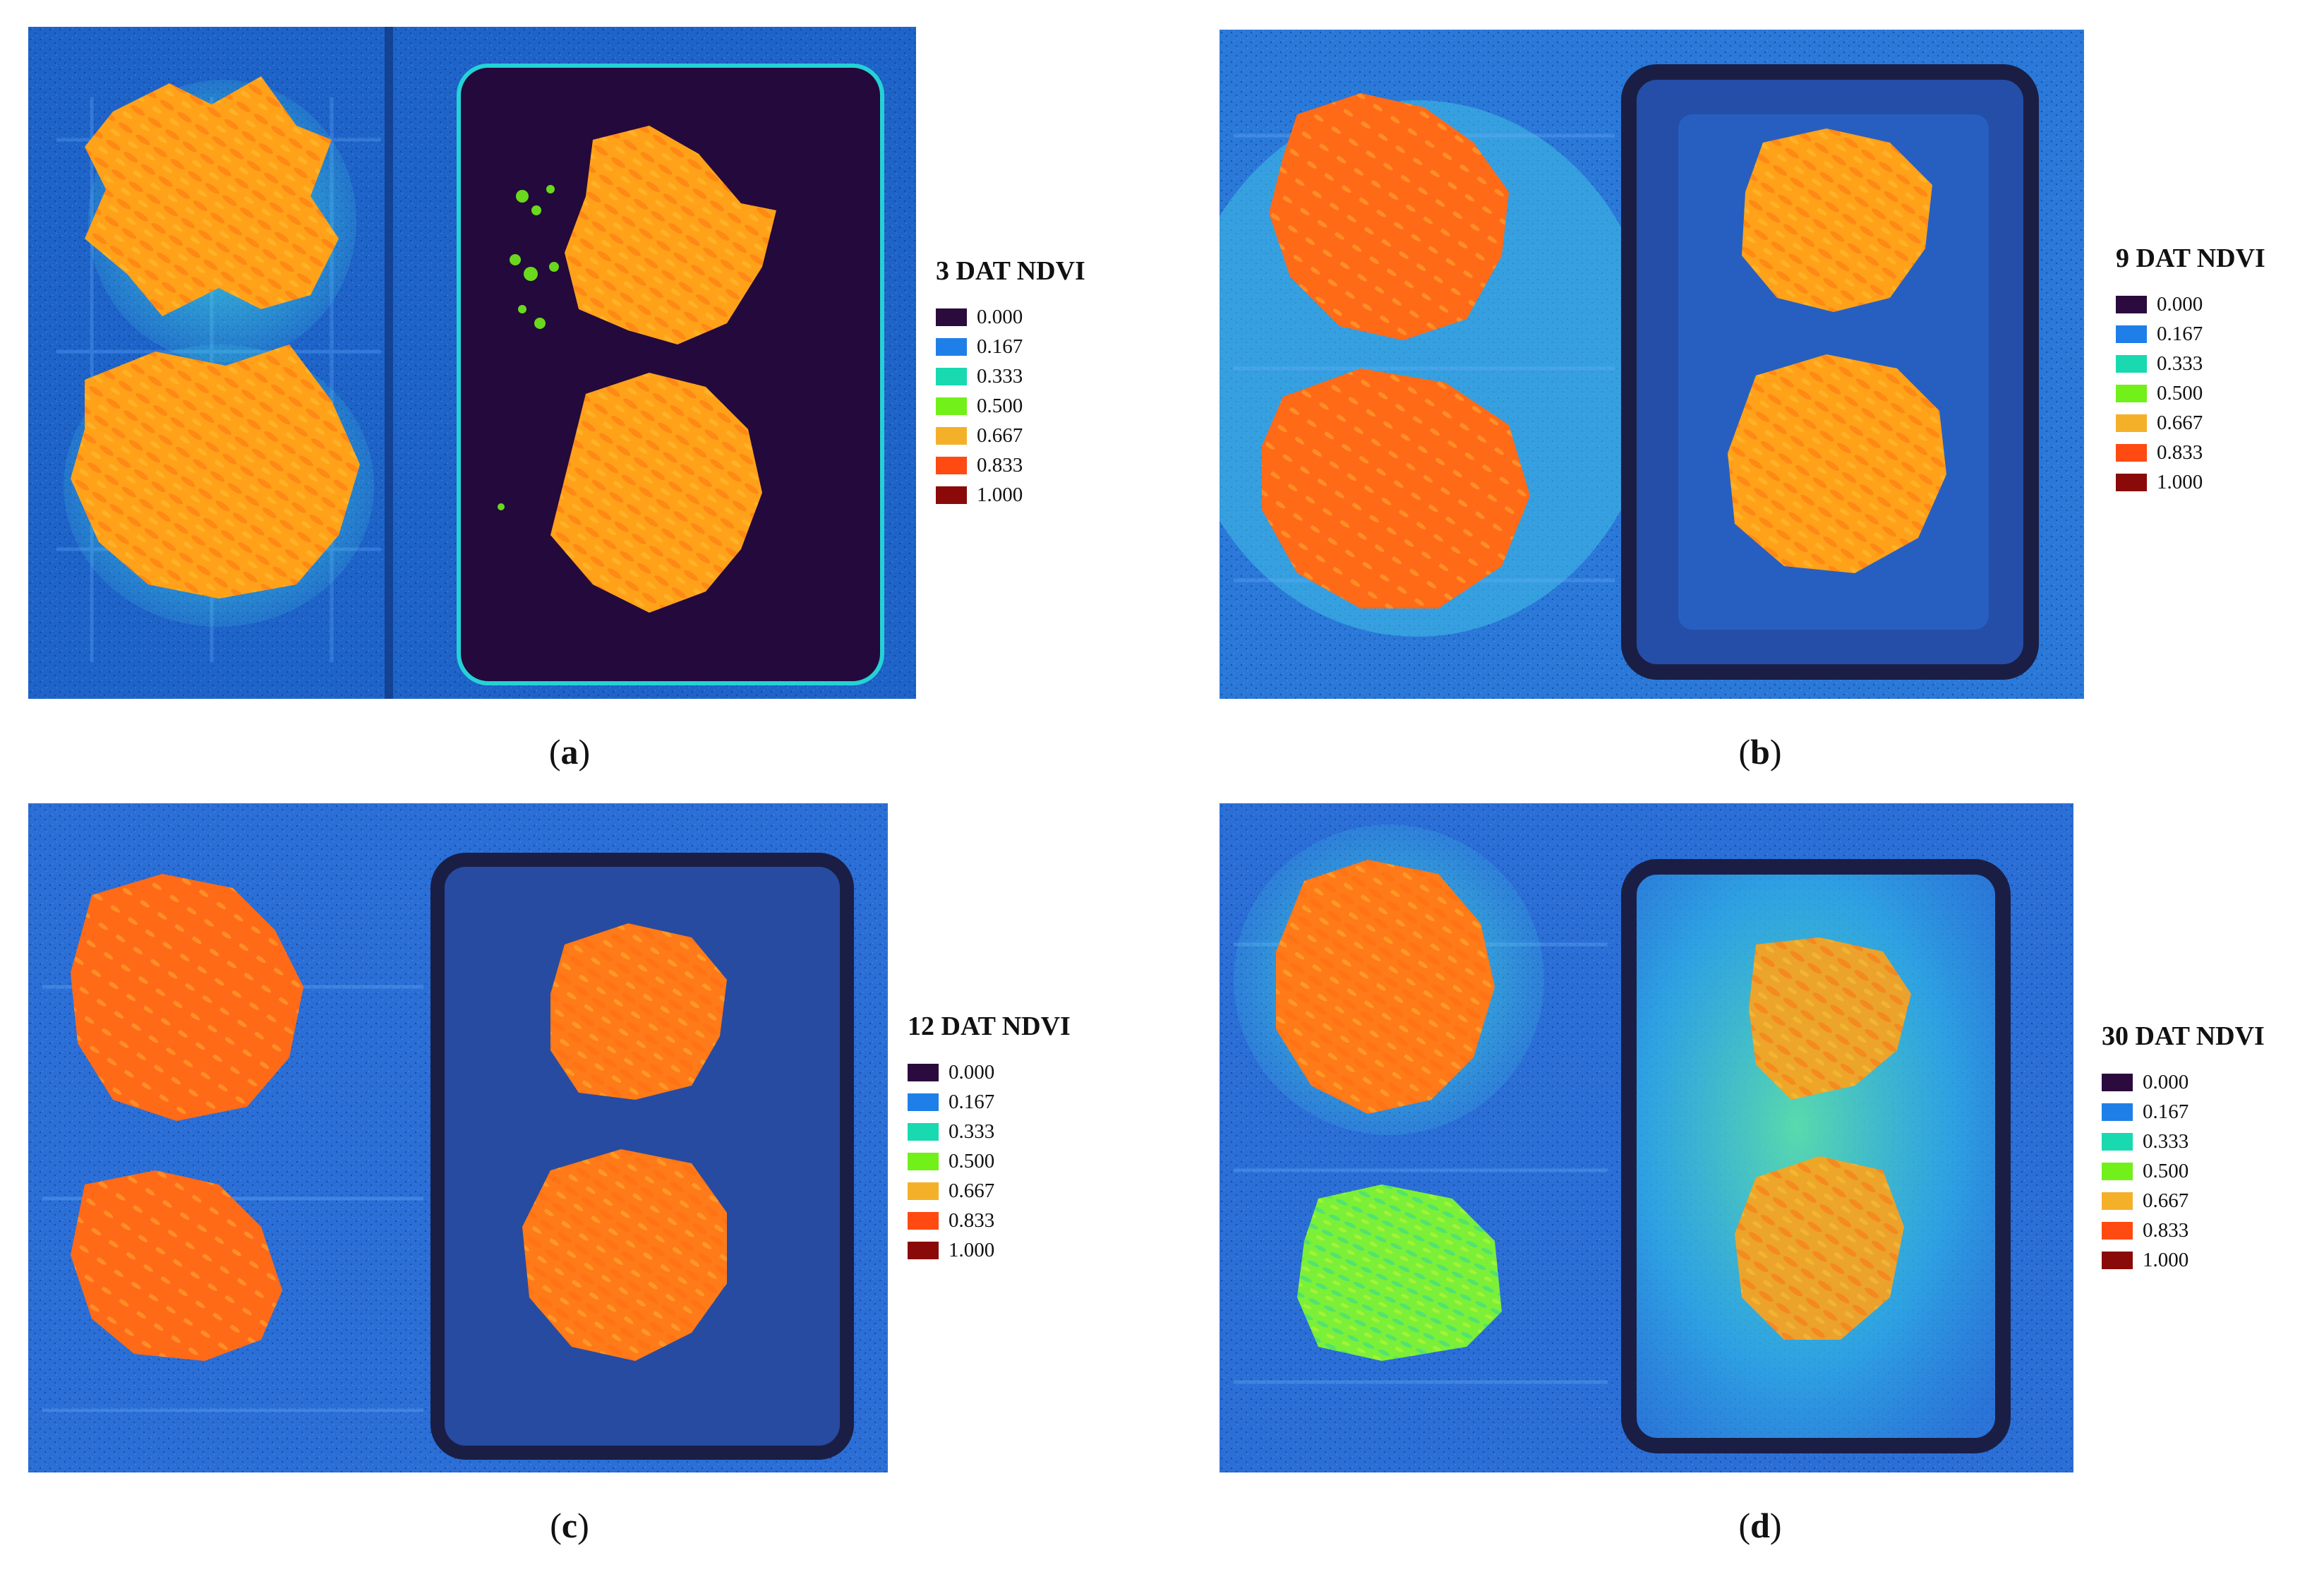 Image resolution: width=2324 pixels, height=1584 pixels. I want to click on caption-a: (a), so click(569, 752).